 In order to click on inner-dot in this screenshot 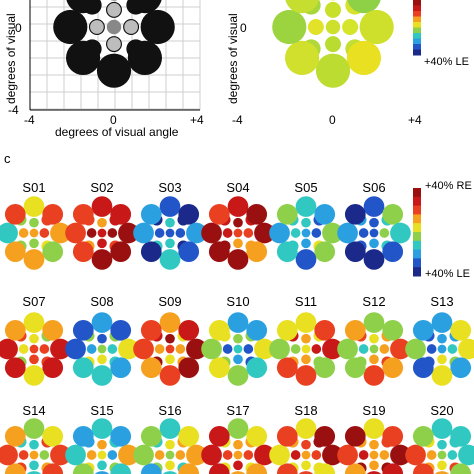, I will do `click(114, 10)`.